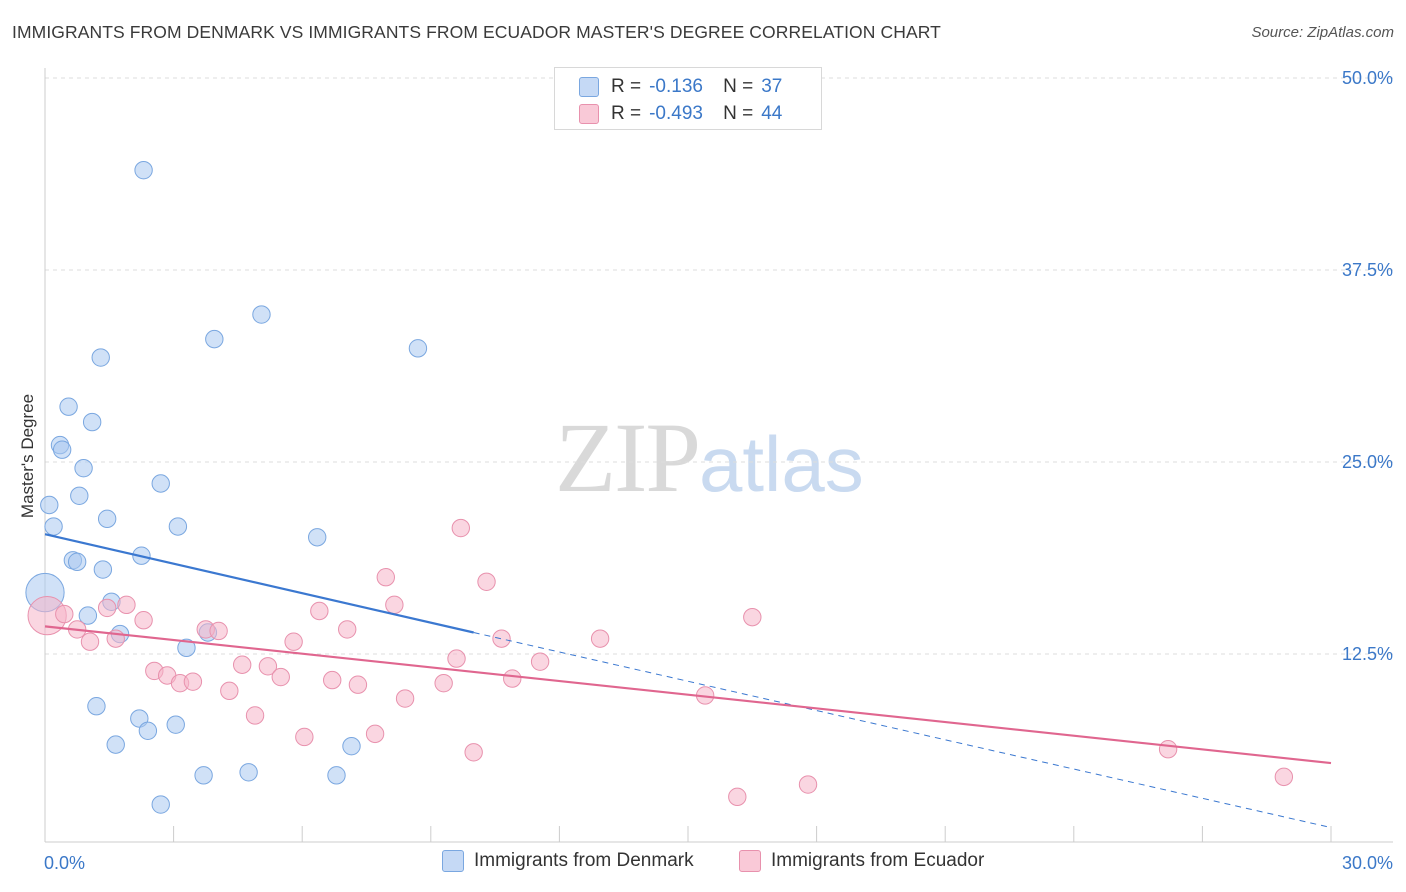 The image size is (1406, 892). What do you see at coordinates (64, 863) in the screenshot?
I see `x-tick-label: 0.0%` at bounding box center [64, 863].